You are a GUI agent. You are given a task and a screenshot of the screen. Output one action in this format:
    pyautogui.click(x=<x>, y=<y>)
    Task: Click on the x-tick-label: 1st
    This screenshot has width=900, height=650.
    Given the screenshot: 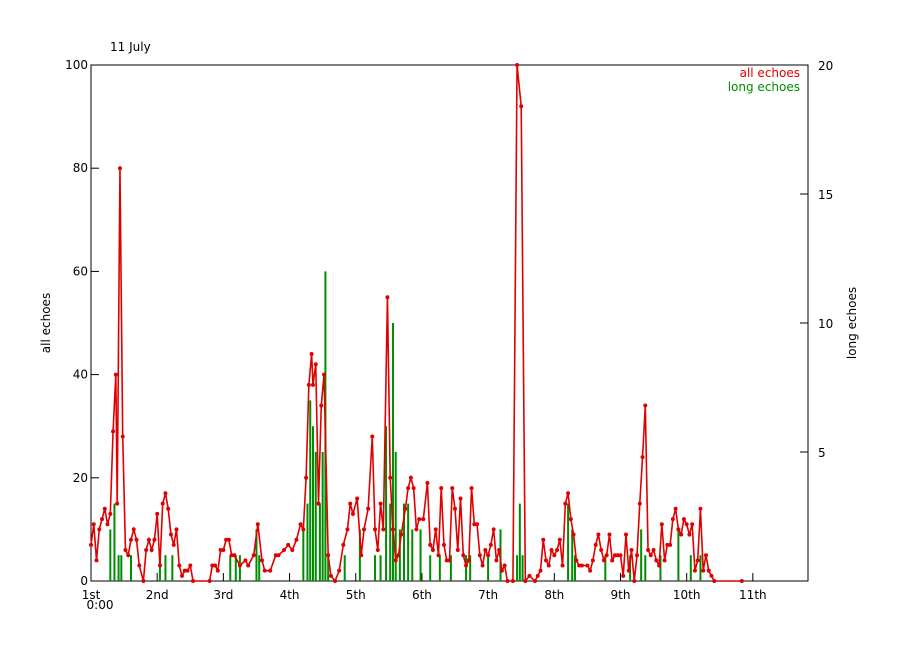 What is the action you would take?
    pyautogui.click(x=91, y=595)
    